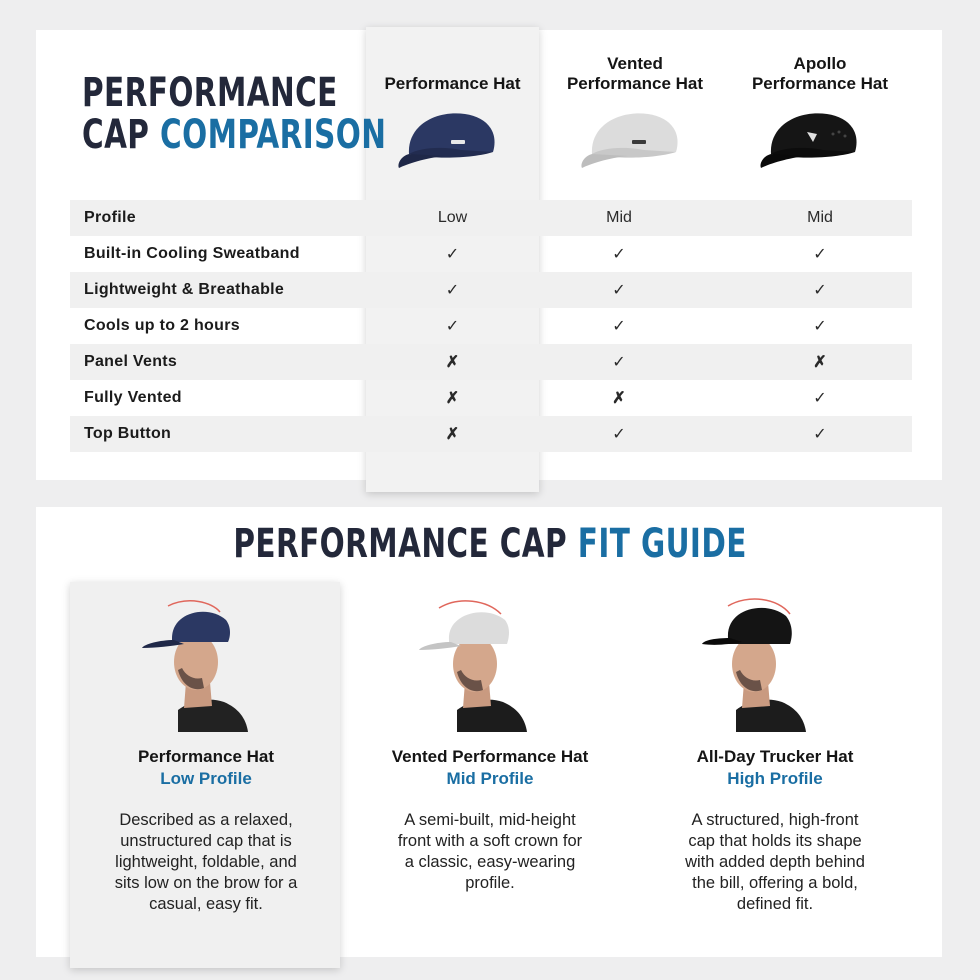 Image resolution: width=980 pixels, height=980 pixels. What do you see at coordinates (775, 756) in the screenshot?
I see `fit-name: All-Day Trucker Hat` at bounding box center [775, 756].